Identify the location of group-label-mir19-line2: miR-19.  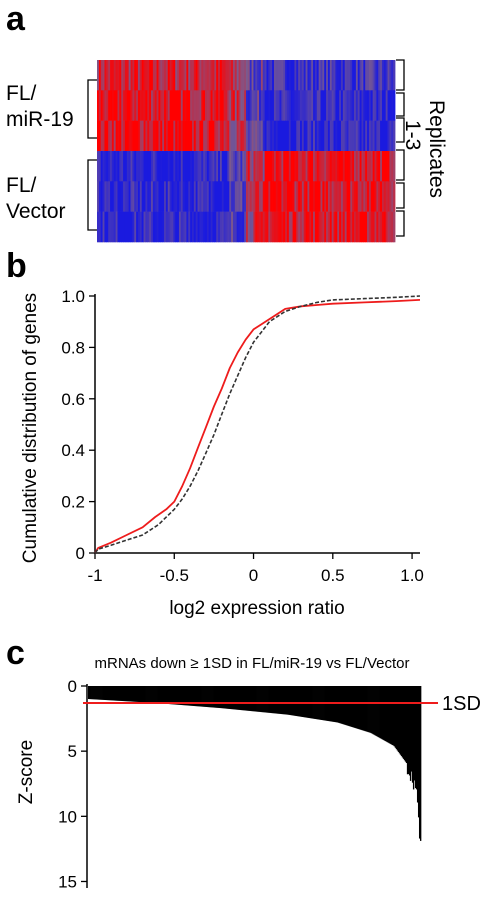
(40, 119).